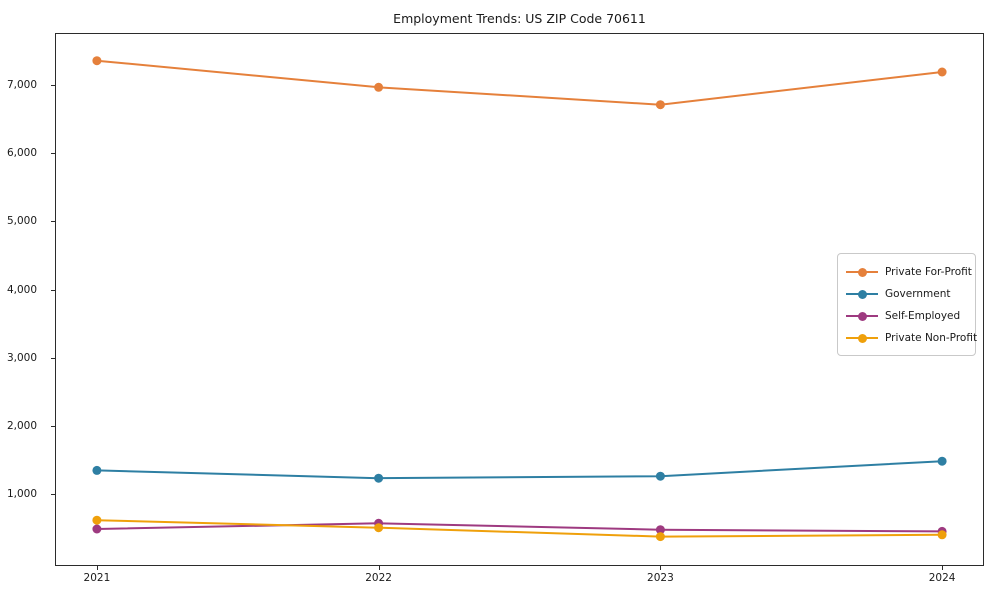 The height and width of the screenshot is (600, 1000). I want to click on legend-label: Self-Employed, so click(923, 316).